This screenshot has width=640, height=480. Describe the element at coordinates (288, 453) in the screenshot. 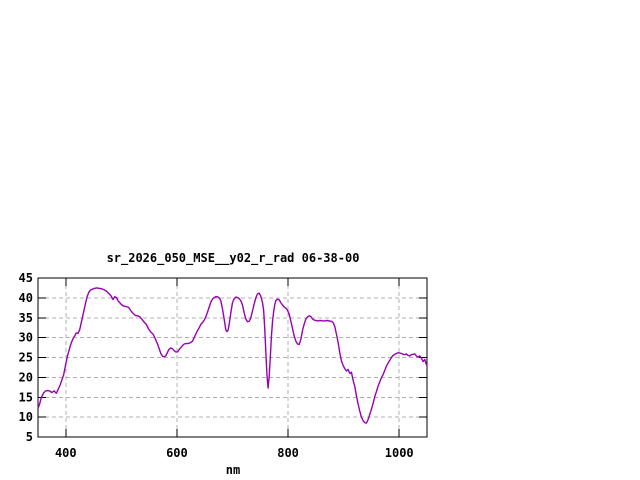

I see `x-tick-label: 800` at that location.